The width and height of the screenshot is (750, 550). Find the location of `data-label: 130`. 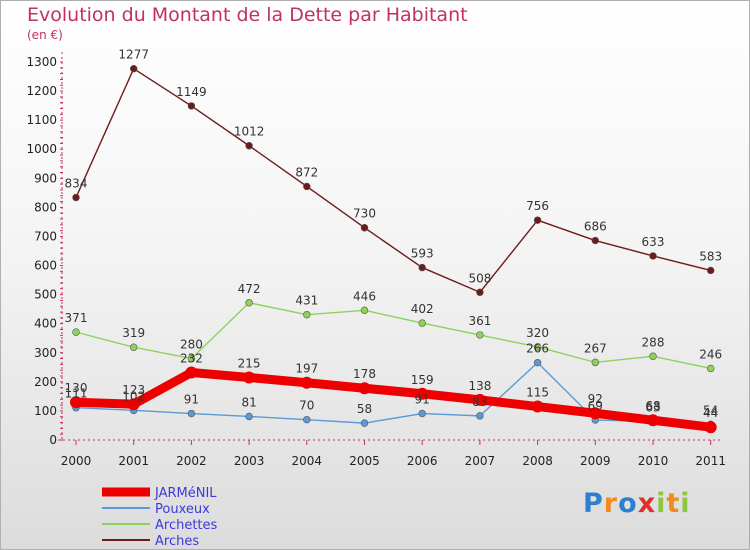

data-label: 130 is located at coordinates (76, 388).